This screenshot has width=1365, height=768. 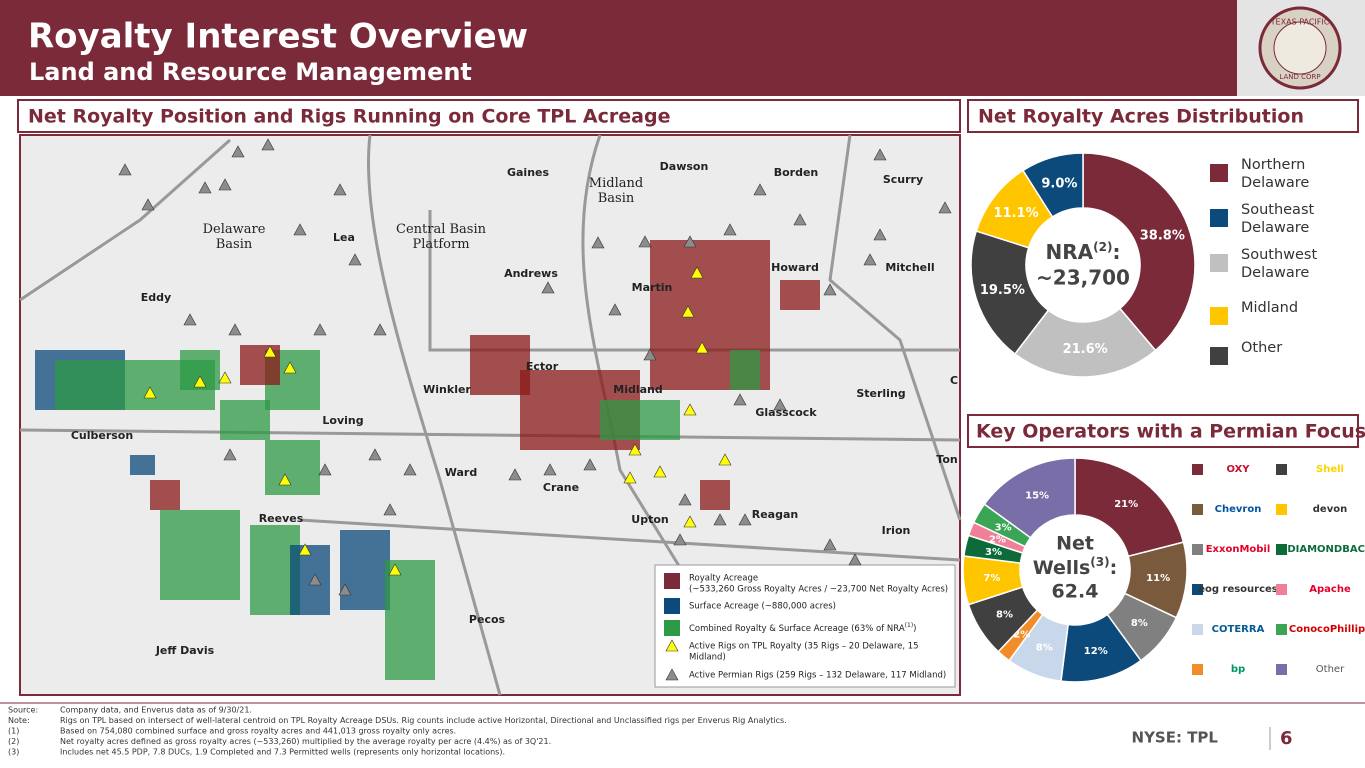 What do you see at coordinates (1003, 527) in the screenshot?
I see `slice-label: 3%` at bounding box center [1003, 527].